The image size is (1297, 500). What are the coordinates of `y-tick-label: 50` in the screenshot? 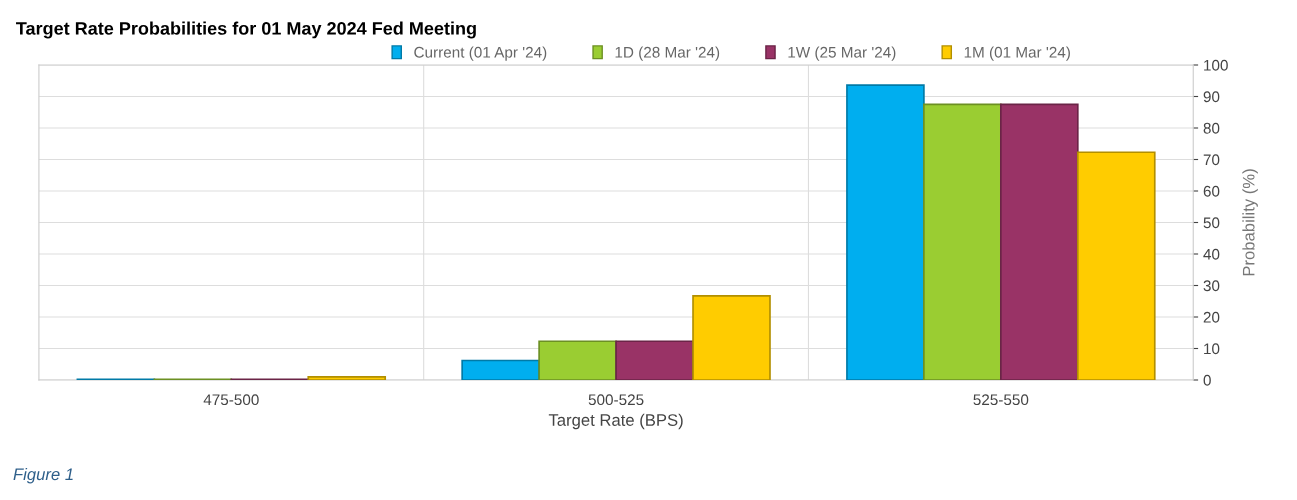 It's located at (1211, 223).